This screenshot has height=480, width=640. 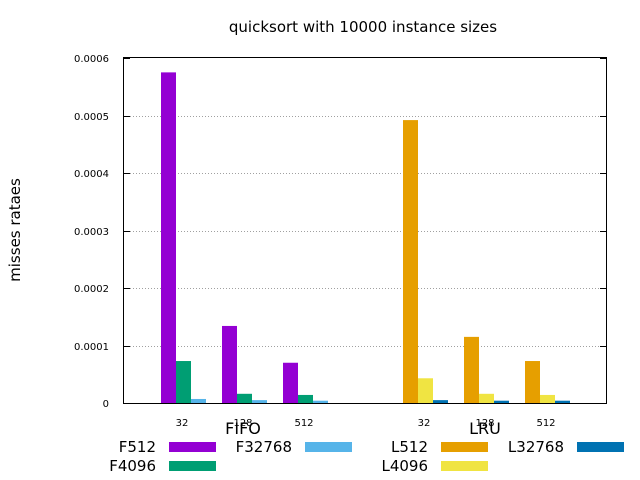 What do you see at coordinates (91, 232) in the screenshot?
I see `y-tick-label: 0.0003` at bounding box center [91, 232].